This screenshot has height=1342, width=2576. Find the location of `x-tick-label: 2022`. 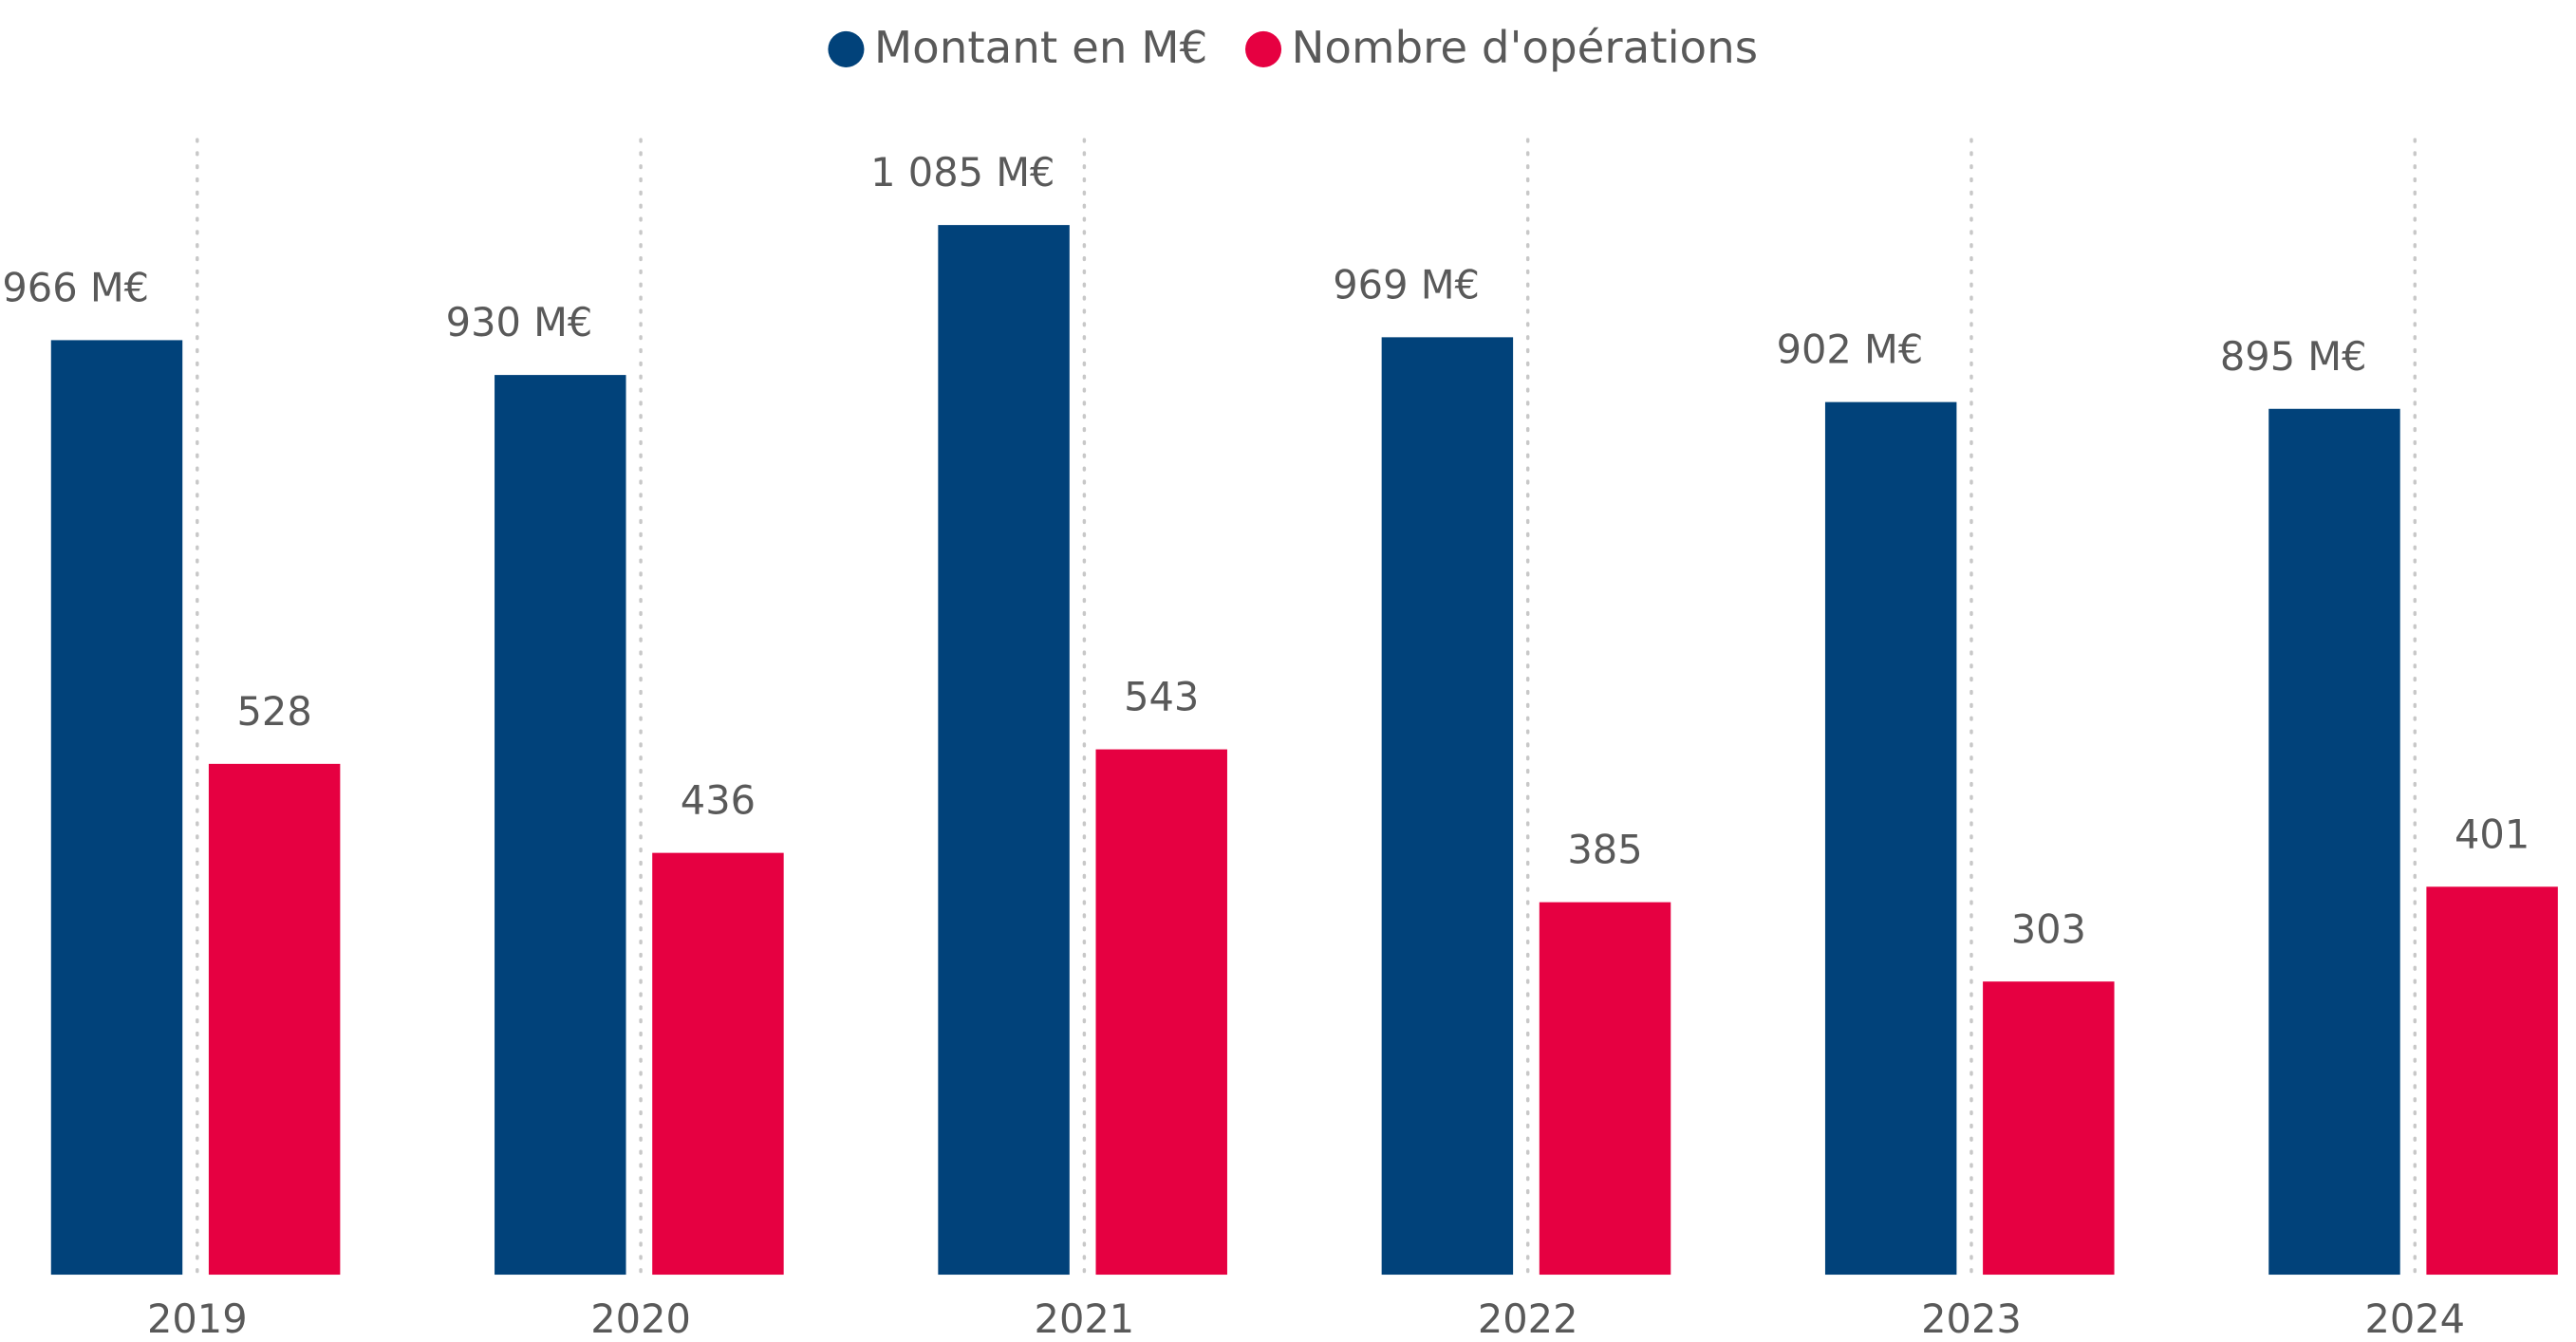

x-tick-label: 2022 is located at coordinates (1528, 1318).